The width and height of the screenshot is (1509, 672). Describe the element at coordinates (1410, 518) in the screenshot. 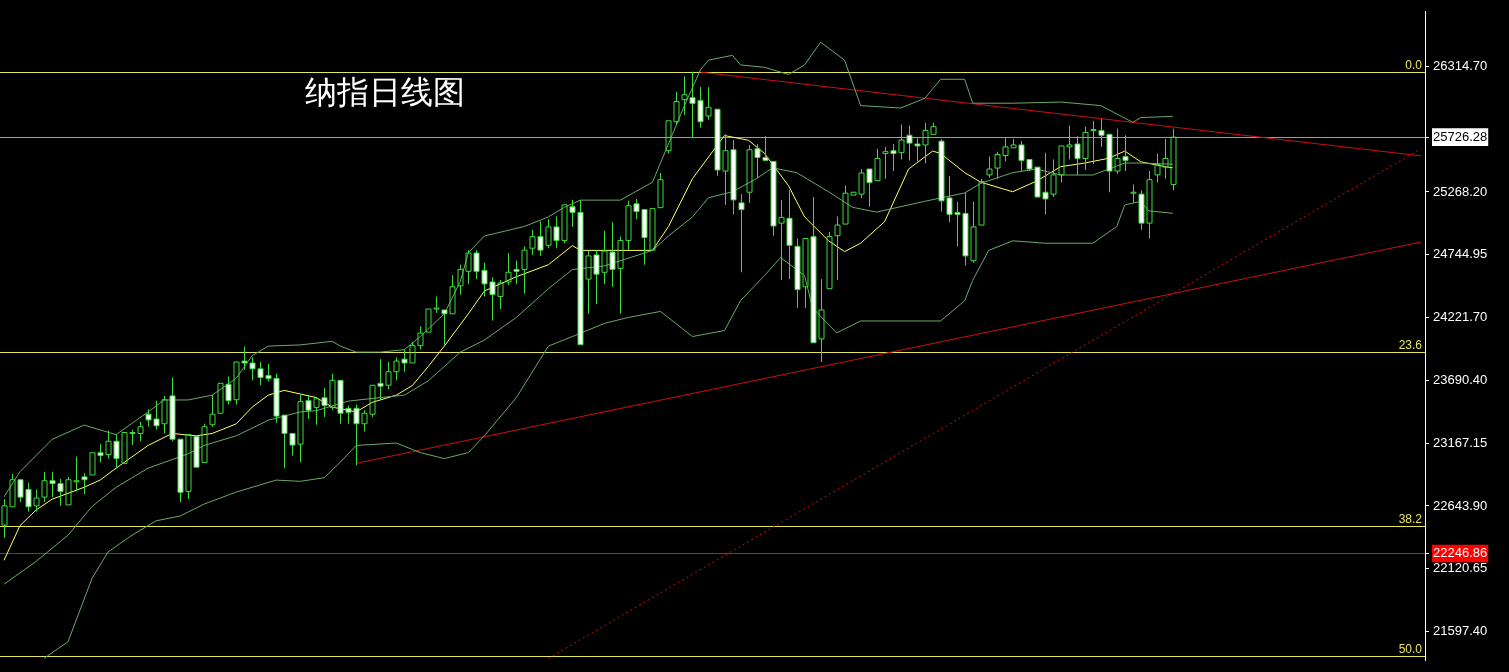

I see `annotation: 38.2` at that location.